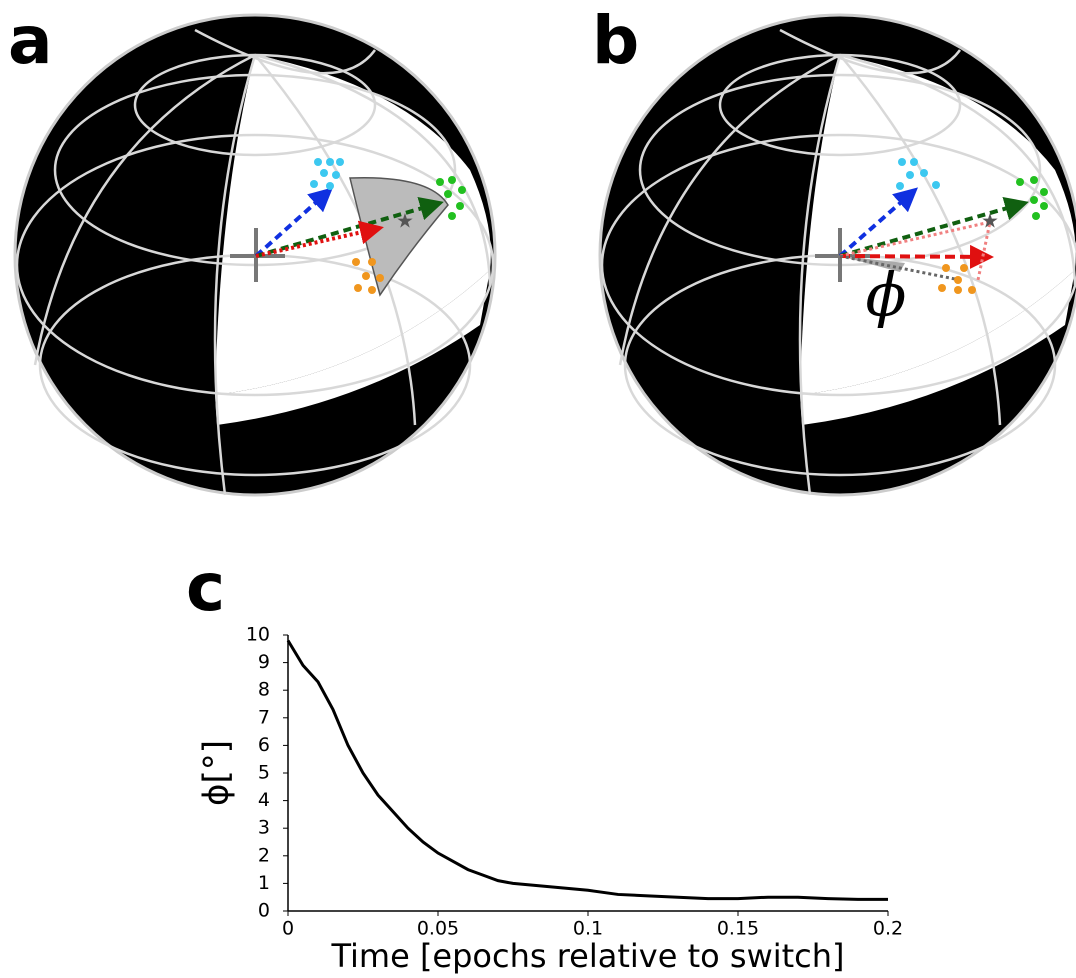 The height and width of the screenshot is (978, 1076). What do you see at coordinates (264, 690) in the screenshot?
I see `y-tick-label: 8` at bounding box center [264, 690].